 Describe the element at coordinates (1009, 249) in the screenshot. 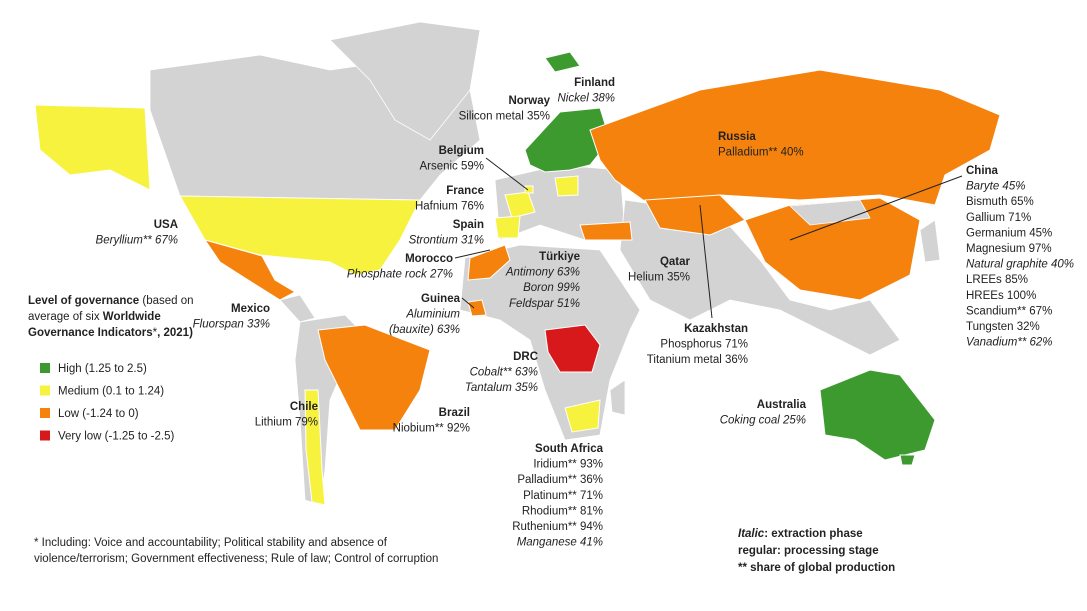

I see `mineral-share: Magnesium 97%` at that location.